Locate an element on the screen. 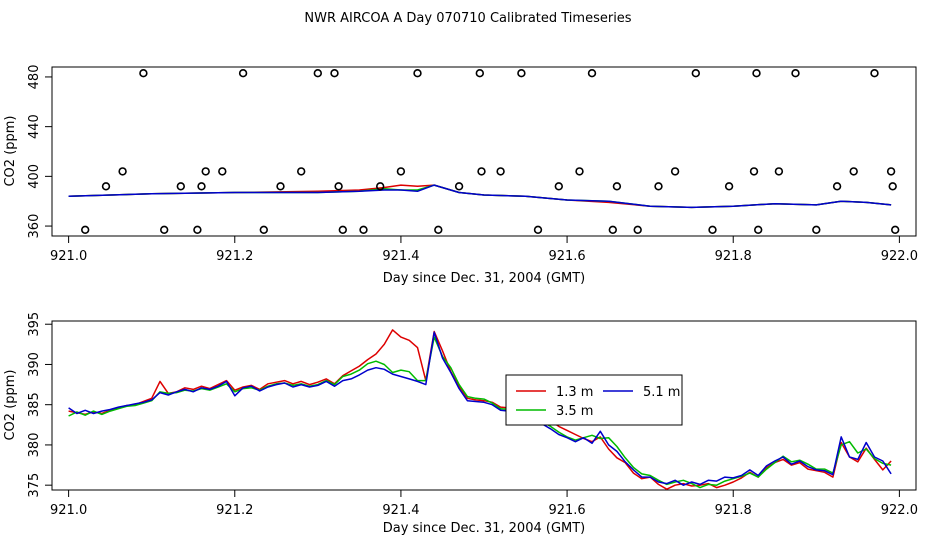  top-x-tick-label: 921.6 is located at coordinates (566, 256).